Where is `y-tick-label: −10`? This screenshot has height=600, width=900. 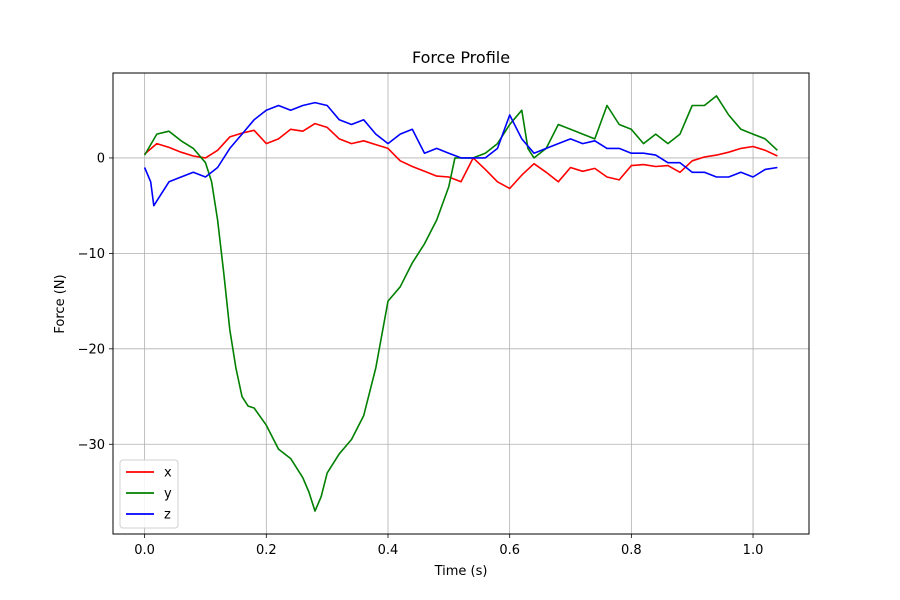
y-tick-label: −10 is located at coordinates (91, 254).